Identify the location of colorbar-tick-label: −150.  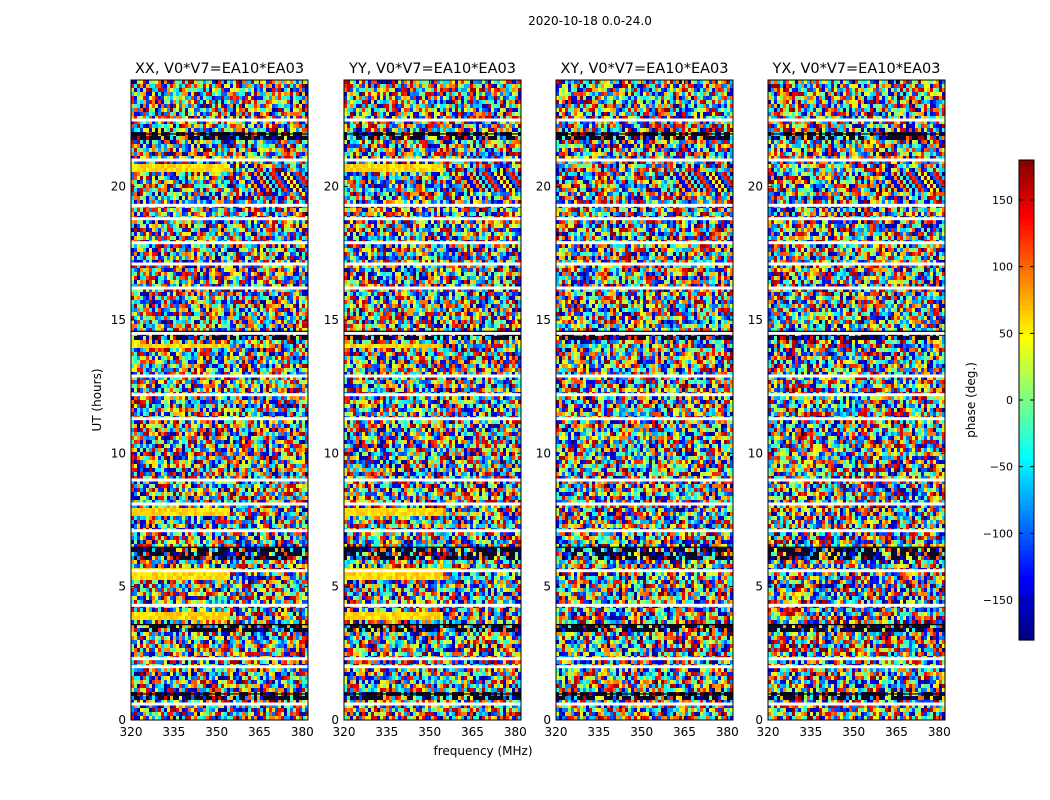
(998, 600).